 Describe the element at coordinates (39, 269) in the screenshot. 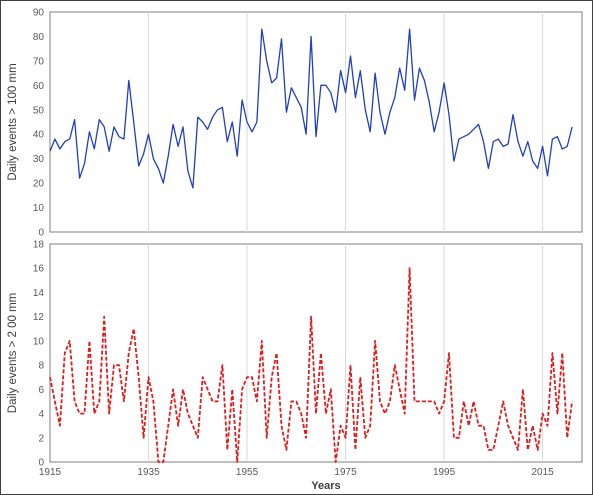

I see `y-tick-label: 16` at that location.